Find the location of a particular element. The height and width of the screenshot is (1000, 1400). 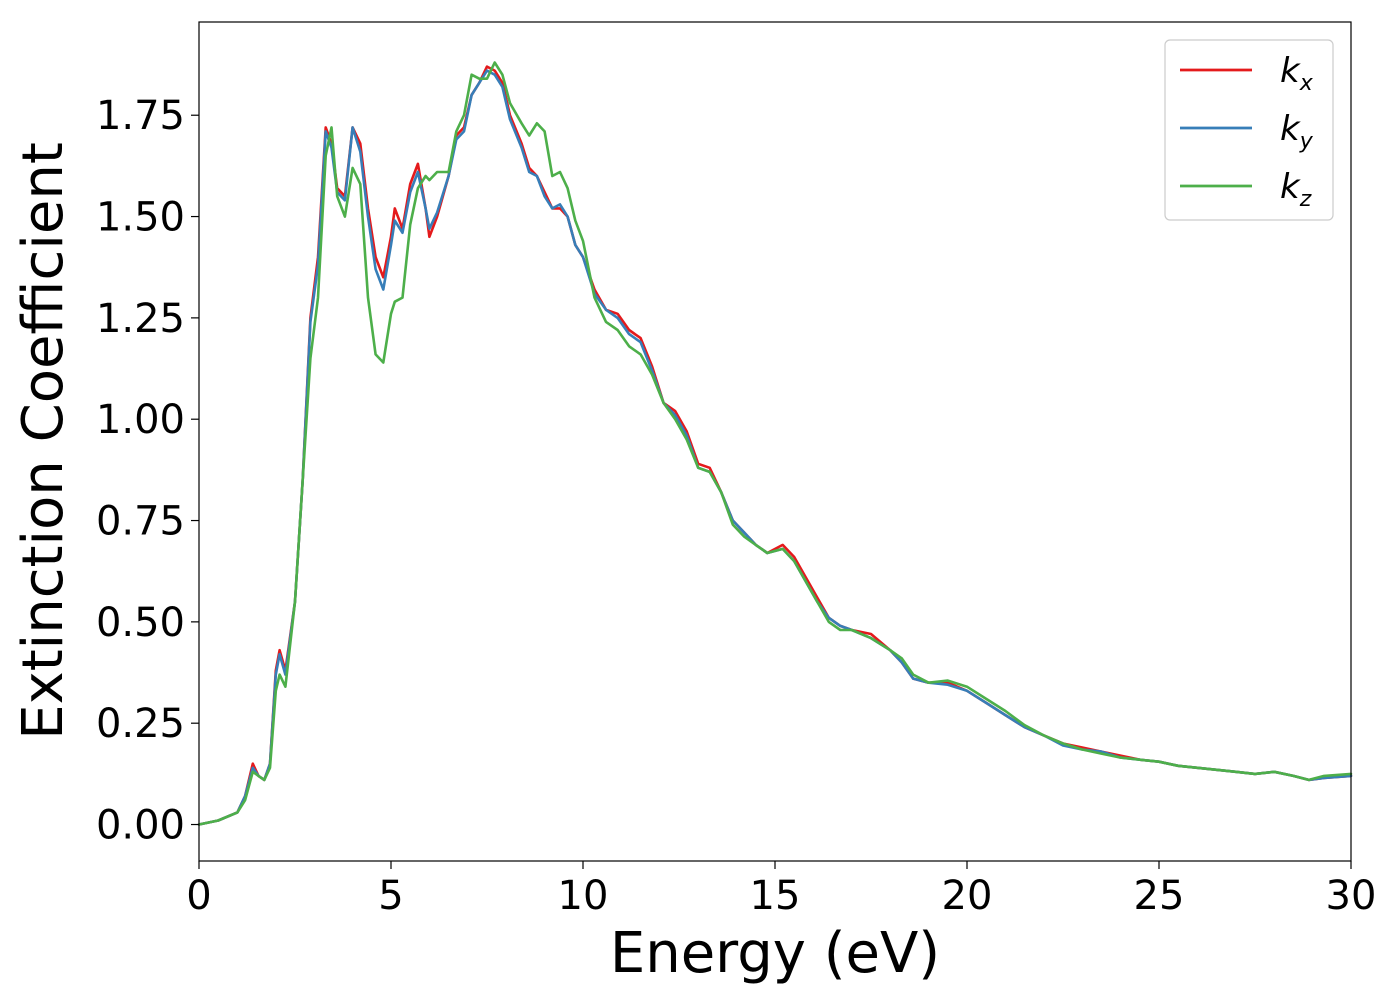

y-tick-label: 0.75 is located at coordinates (140, 522).